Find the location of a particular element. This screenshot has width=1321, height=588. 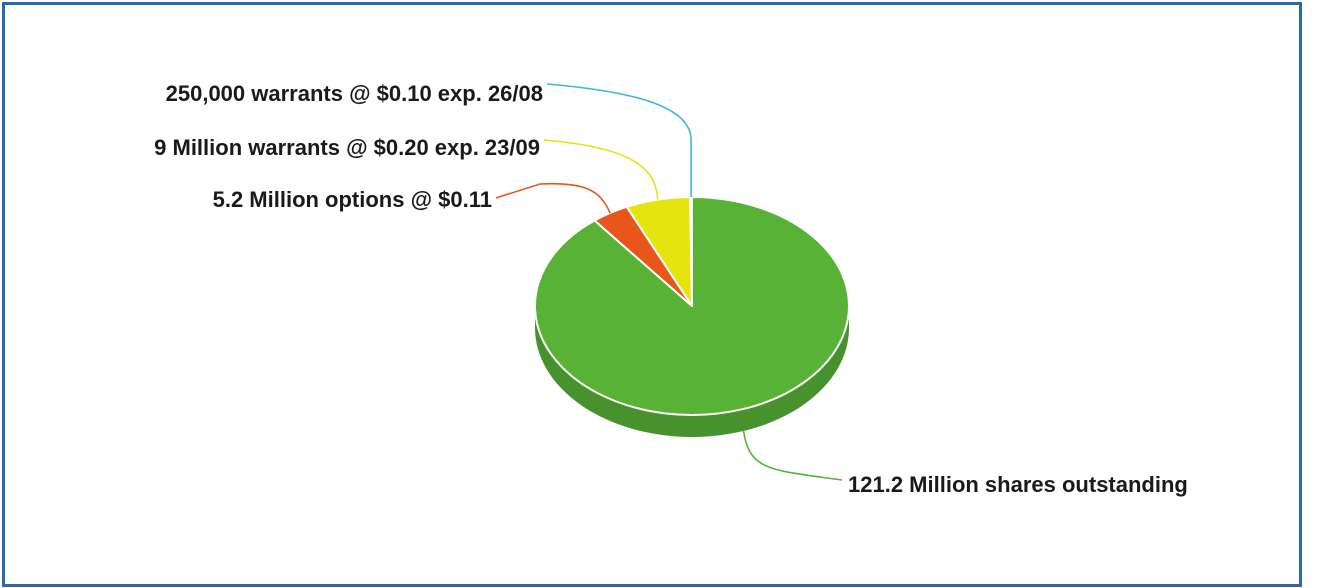

leader-options is located at coordinates (553, 198).